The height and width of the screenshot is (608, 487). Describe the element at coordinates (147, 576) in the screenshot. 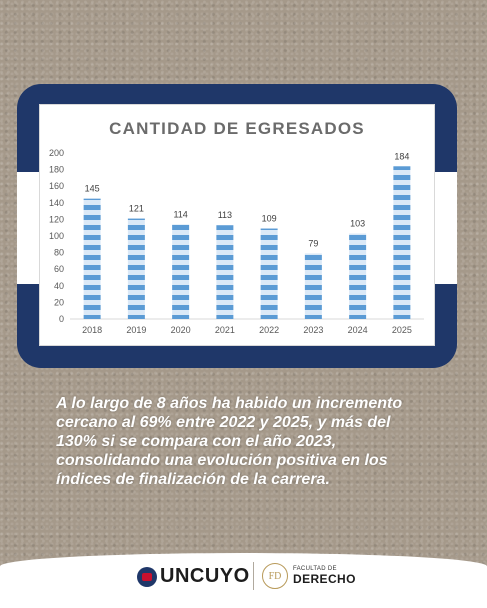

I see `uncuyo-emblem-icon` at that location.